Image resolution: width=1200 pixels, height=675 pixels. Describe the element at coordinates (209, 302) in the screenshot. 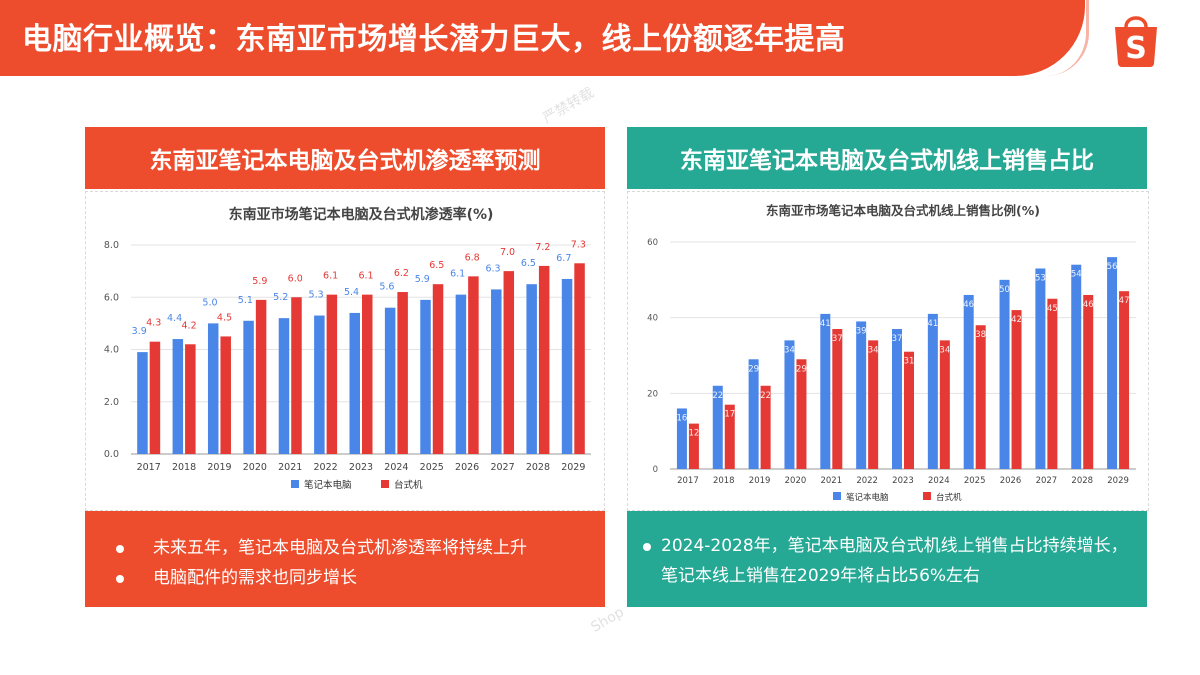

I see `data-label: 5.0` at that location.